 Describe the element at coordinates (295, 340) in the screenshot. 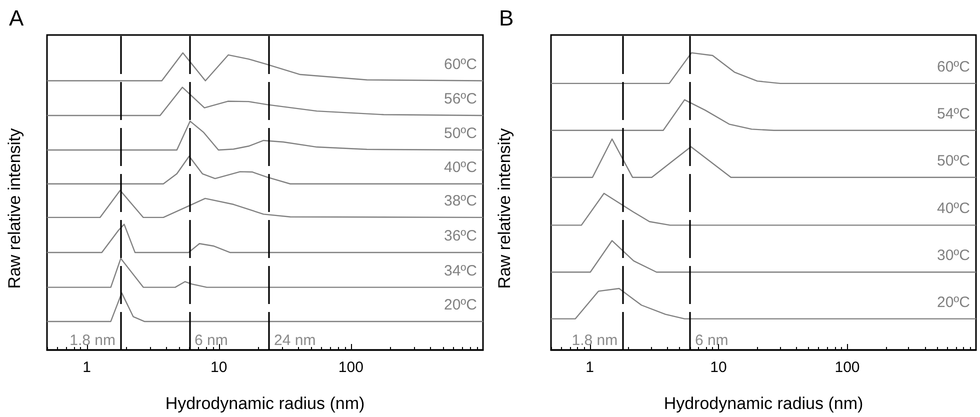

I see `ref-line-label: 24 nm` at that location.